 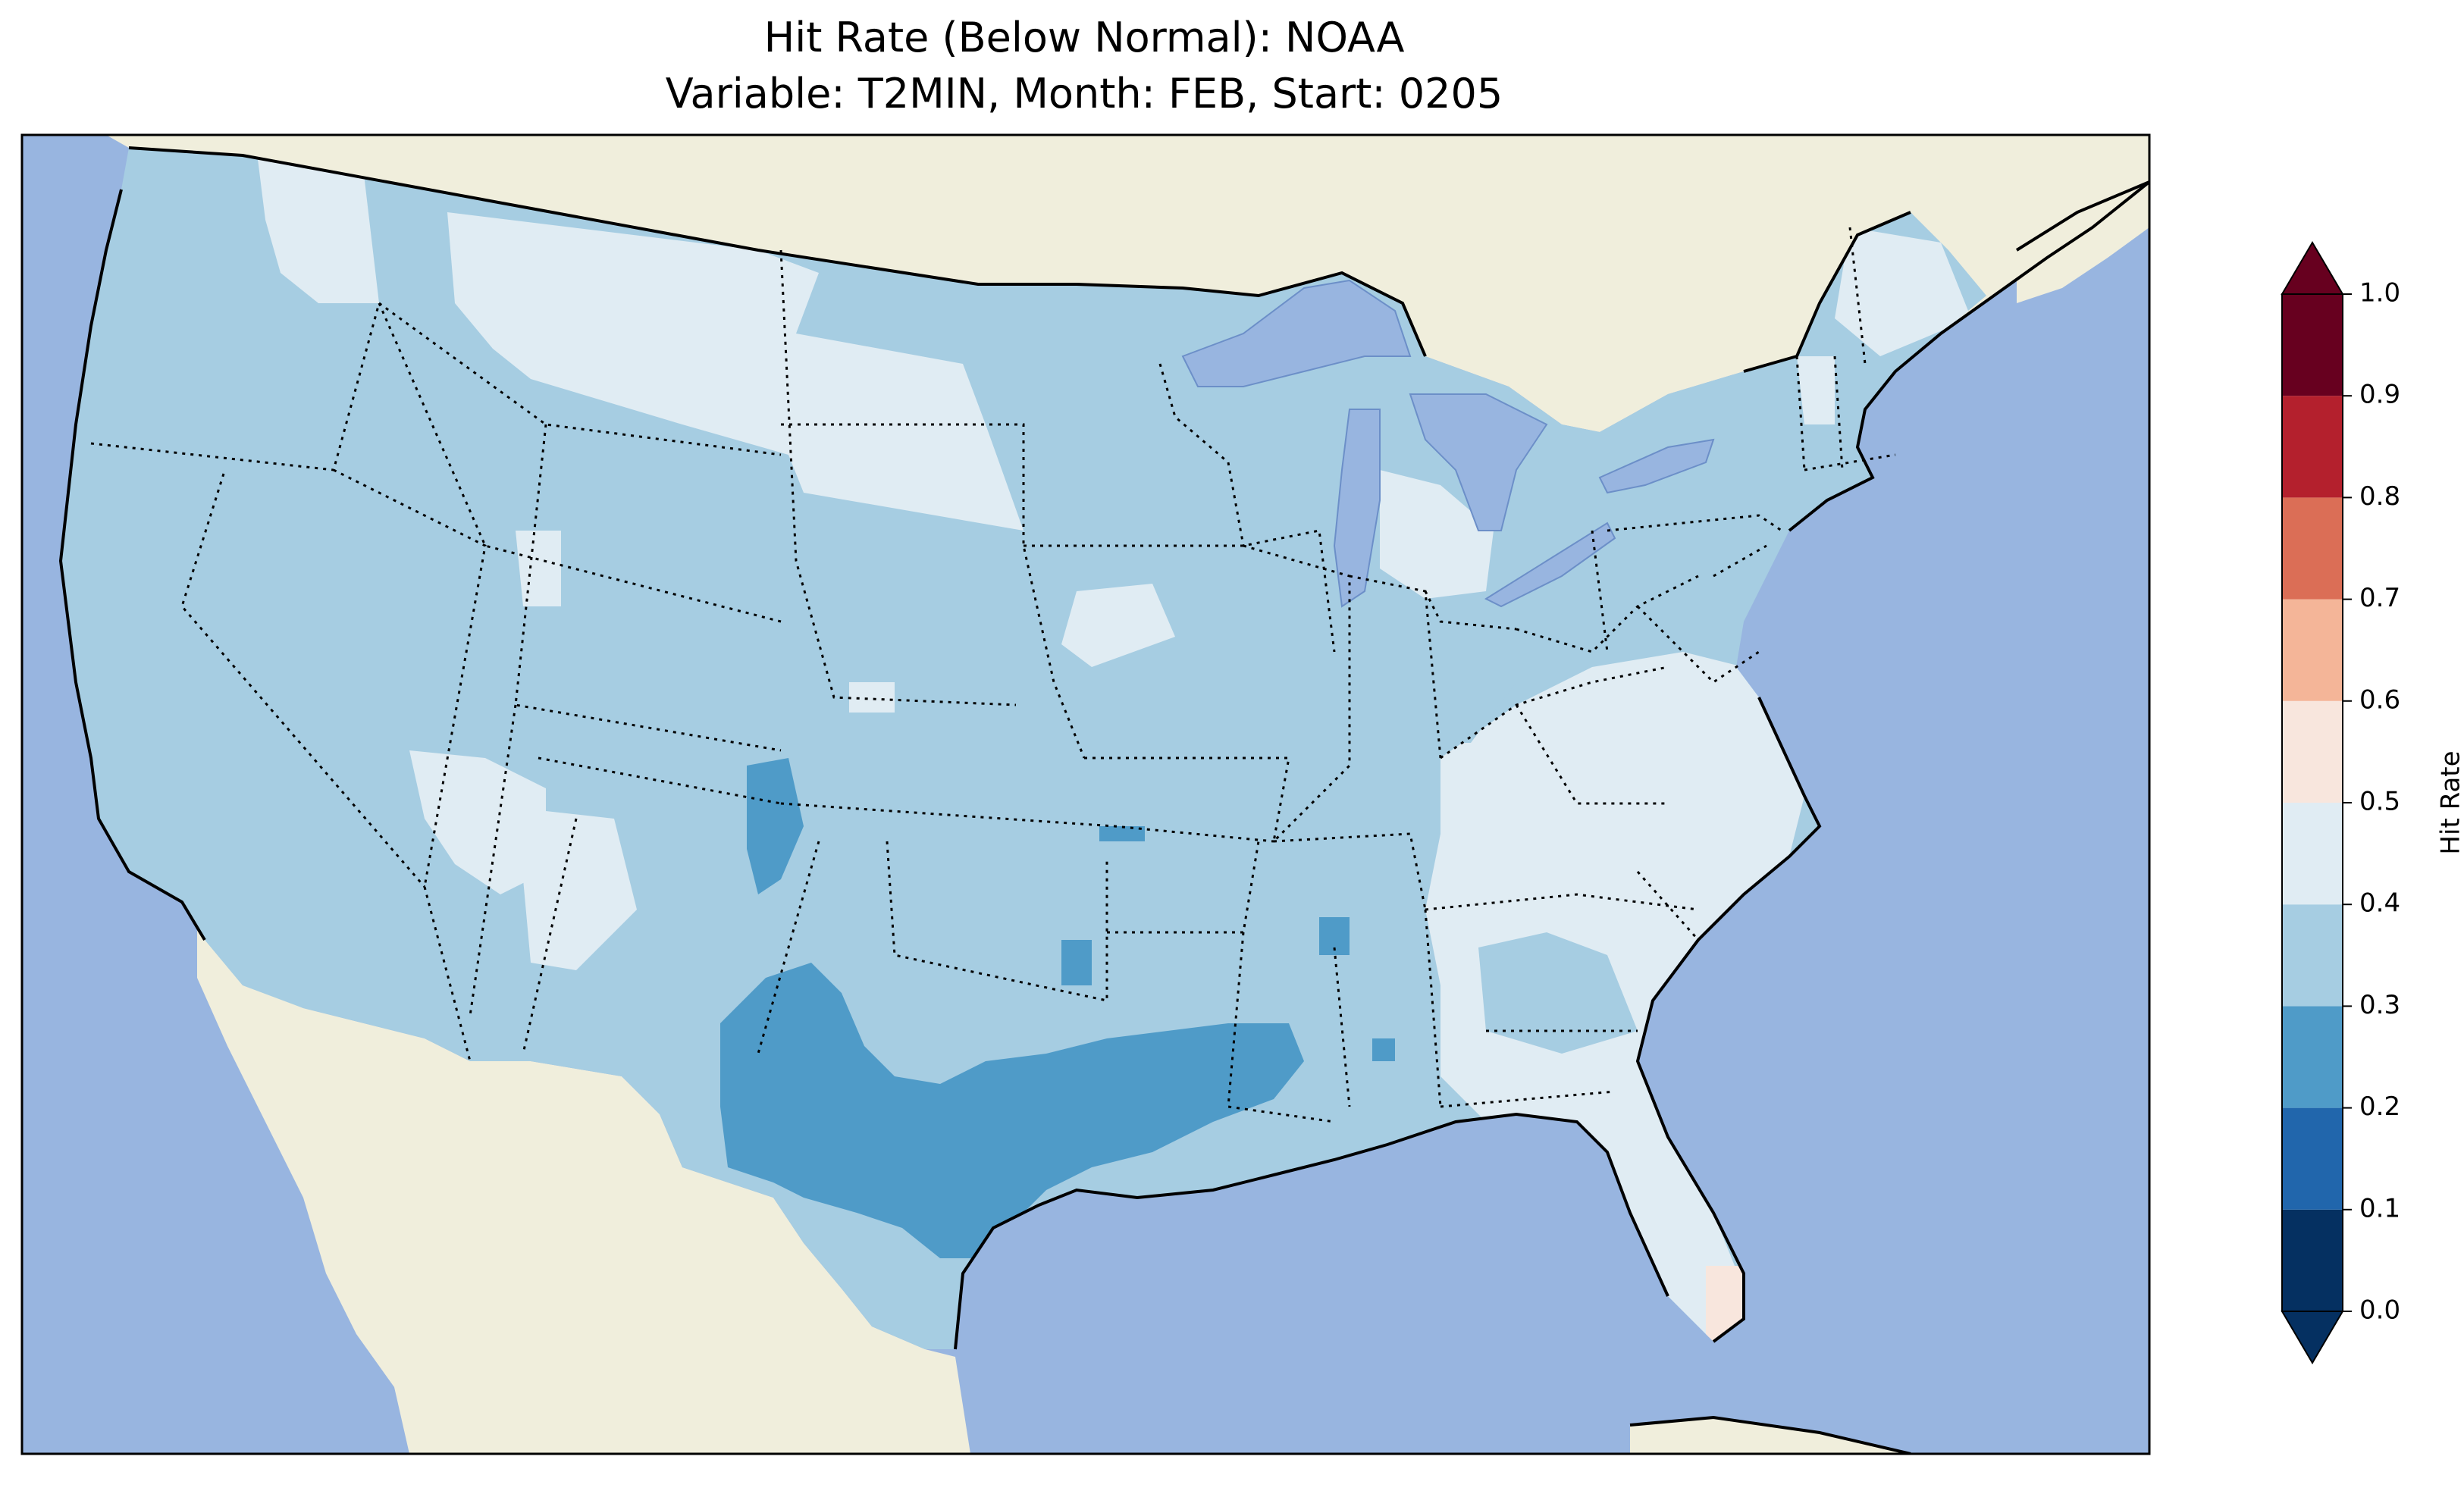 What do you see at coordinates (1725, 1304) in the screenshot?
I see `region-south-florida` at bounding box center [1725, 1304].